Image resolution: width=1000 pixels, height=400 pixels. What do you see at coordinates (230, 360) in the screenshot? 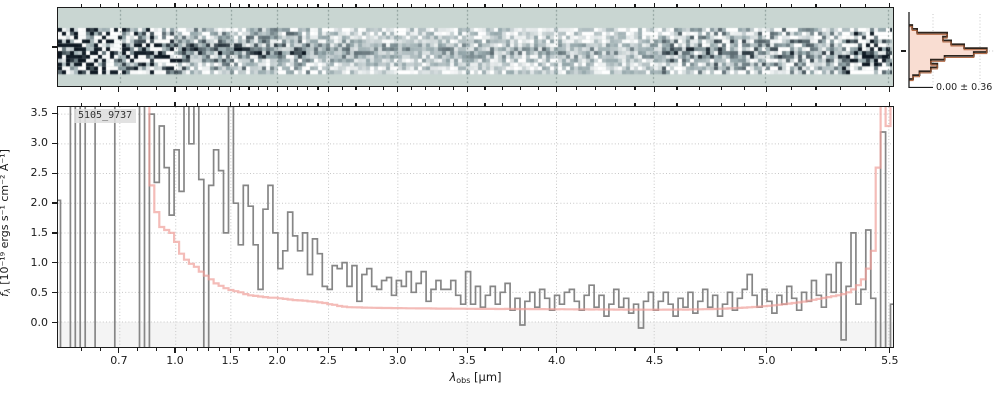
I see `x-tick-label: 1.5` at bounding box center [230, 360].